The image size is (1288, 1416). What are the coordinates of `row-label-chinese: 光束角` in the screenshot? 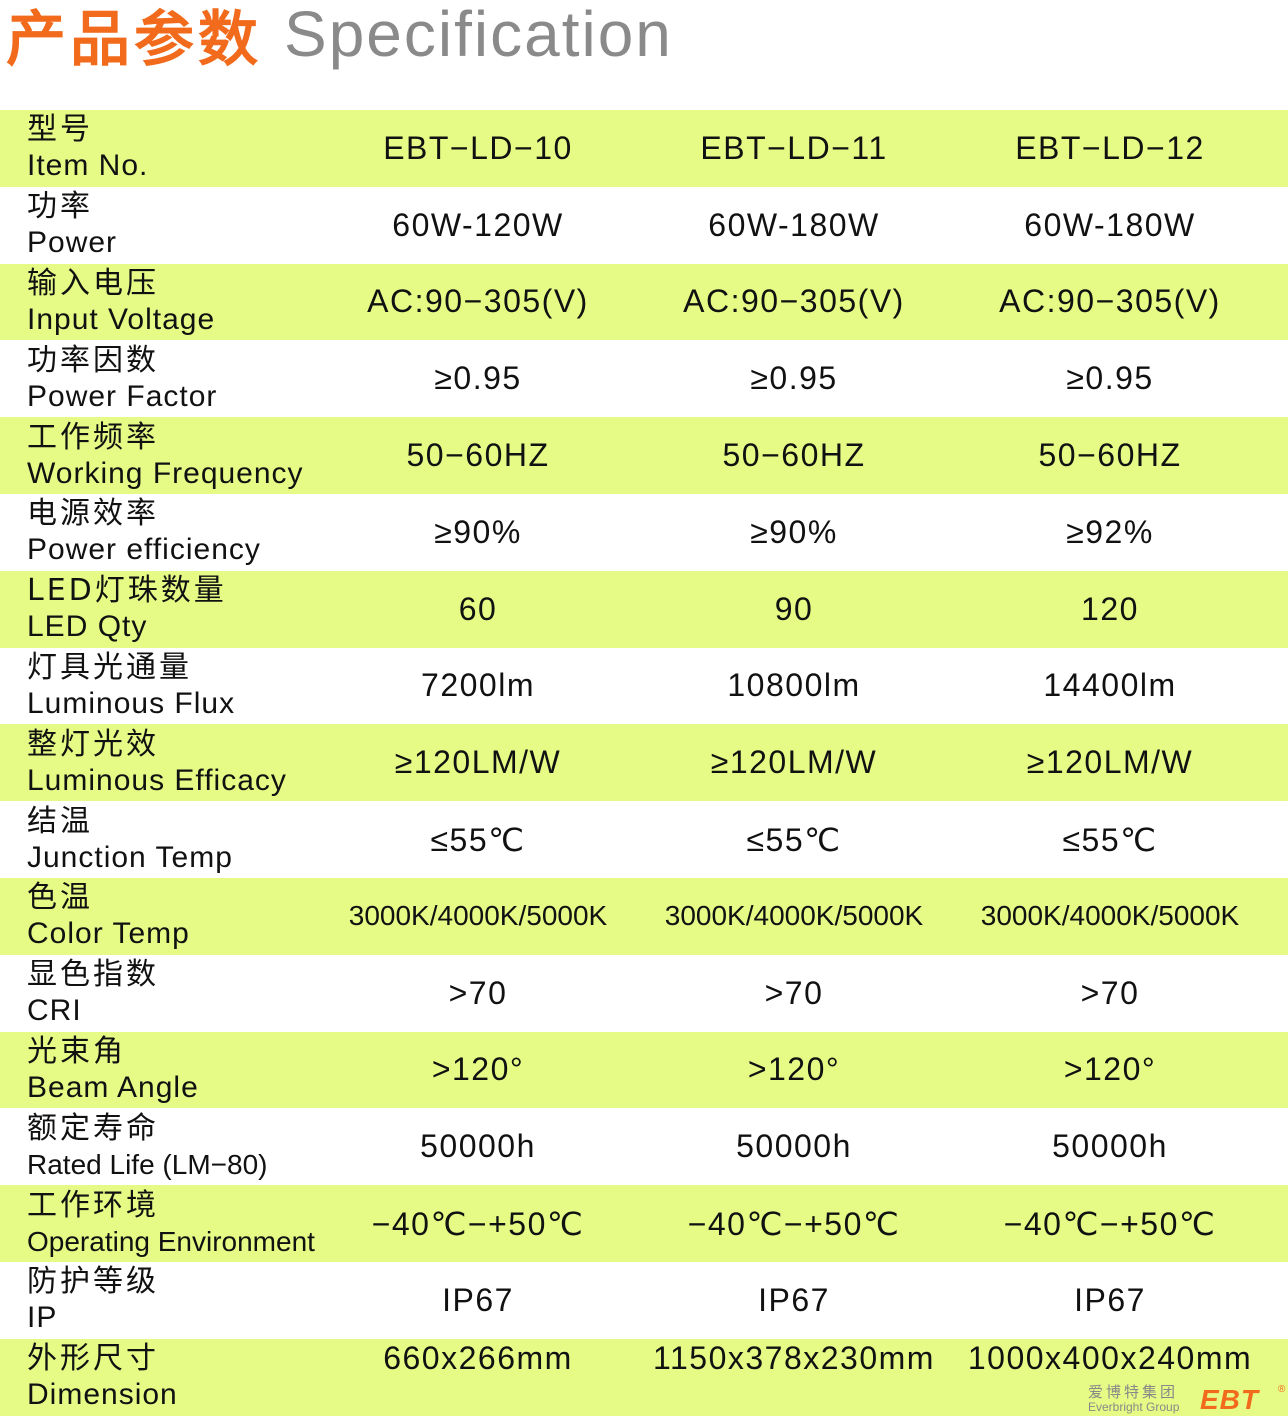 It's located at (76, 1051).